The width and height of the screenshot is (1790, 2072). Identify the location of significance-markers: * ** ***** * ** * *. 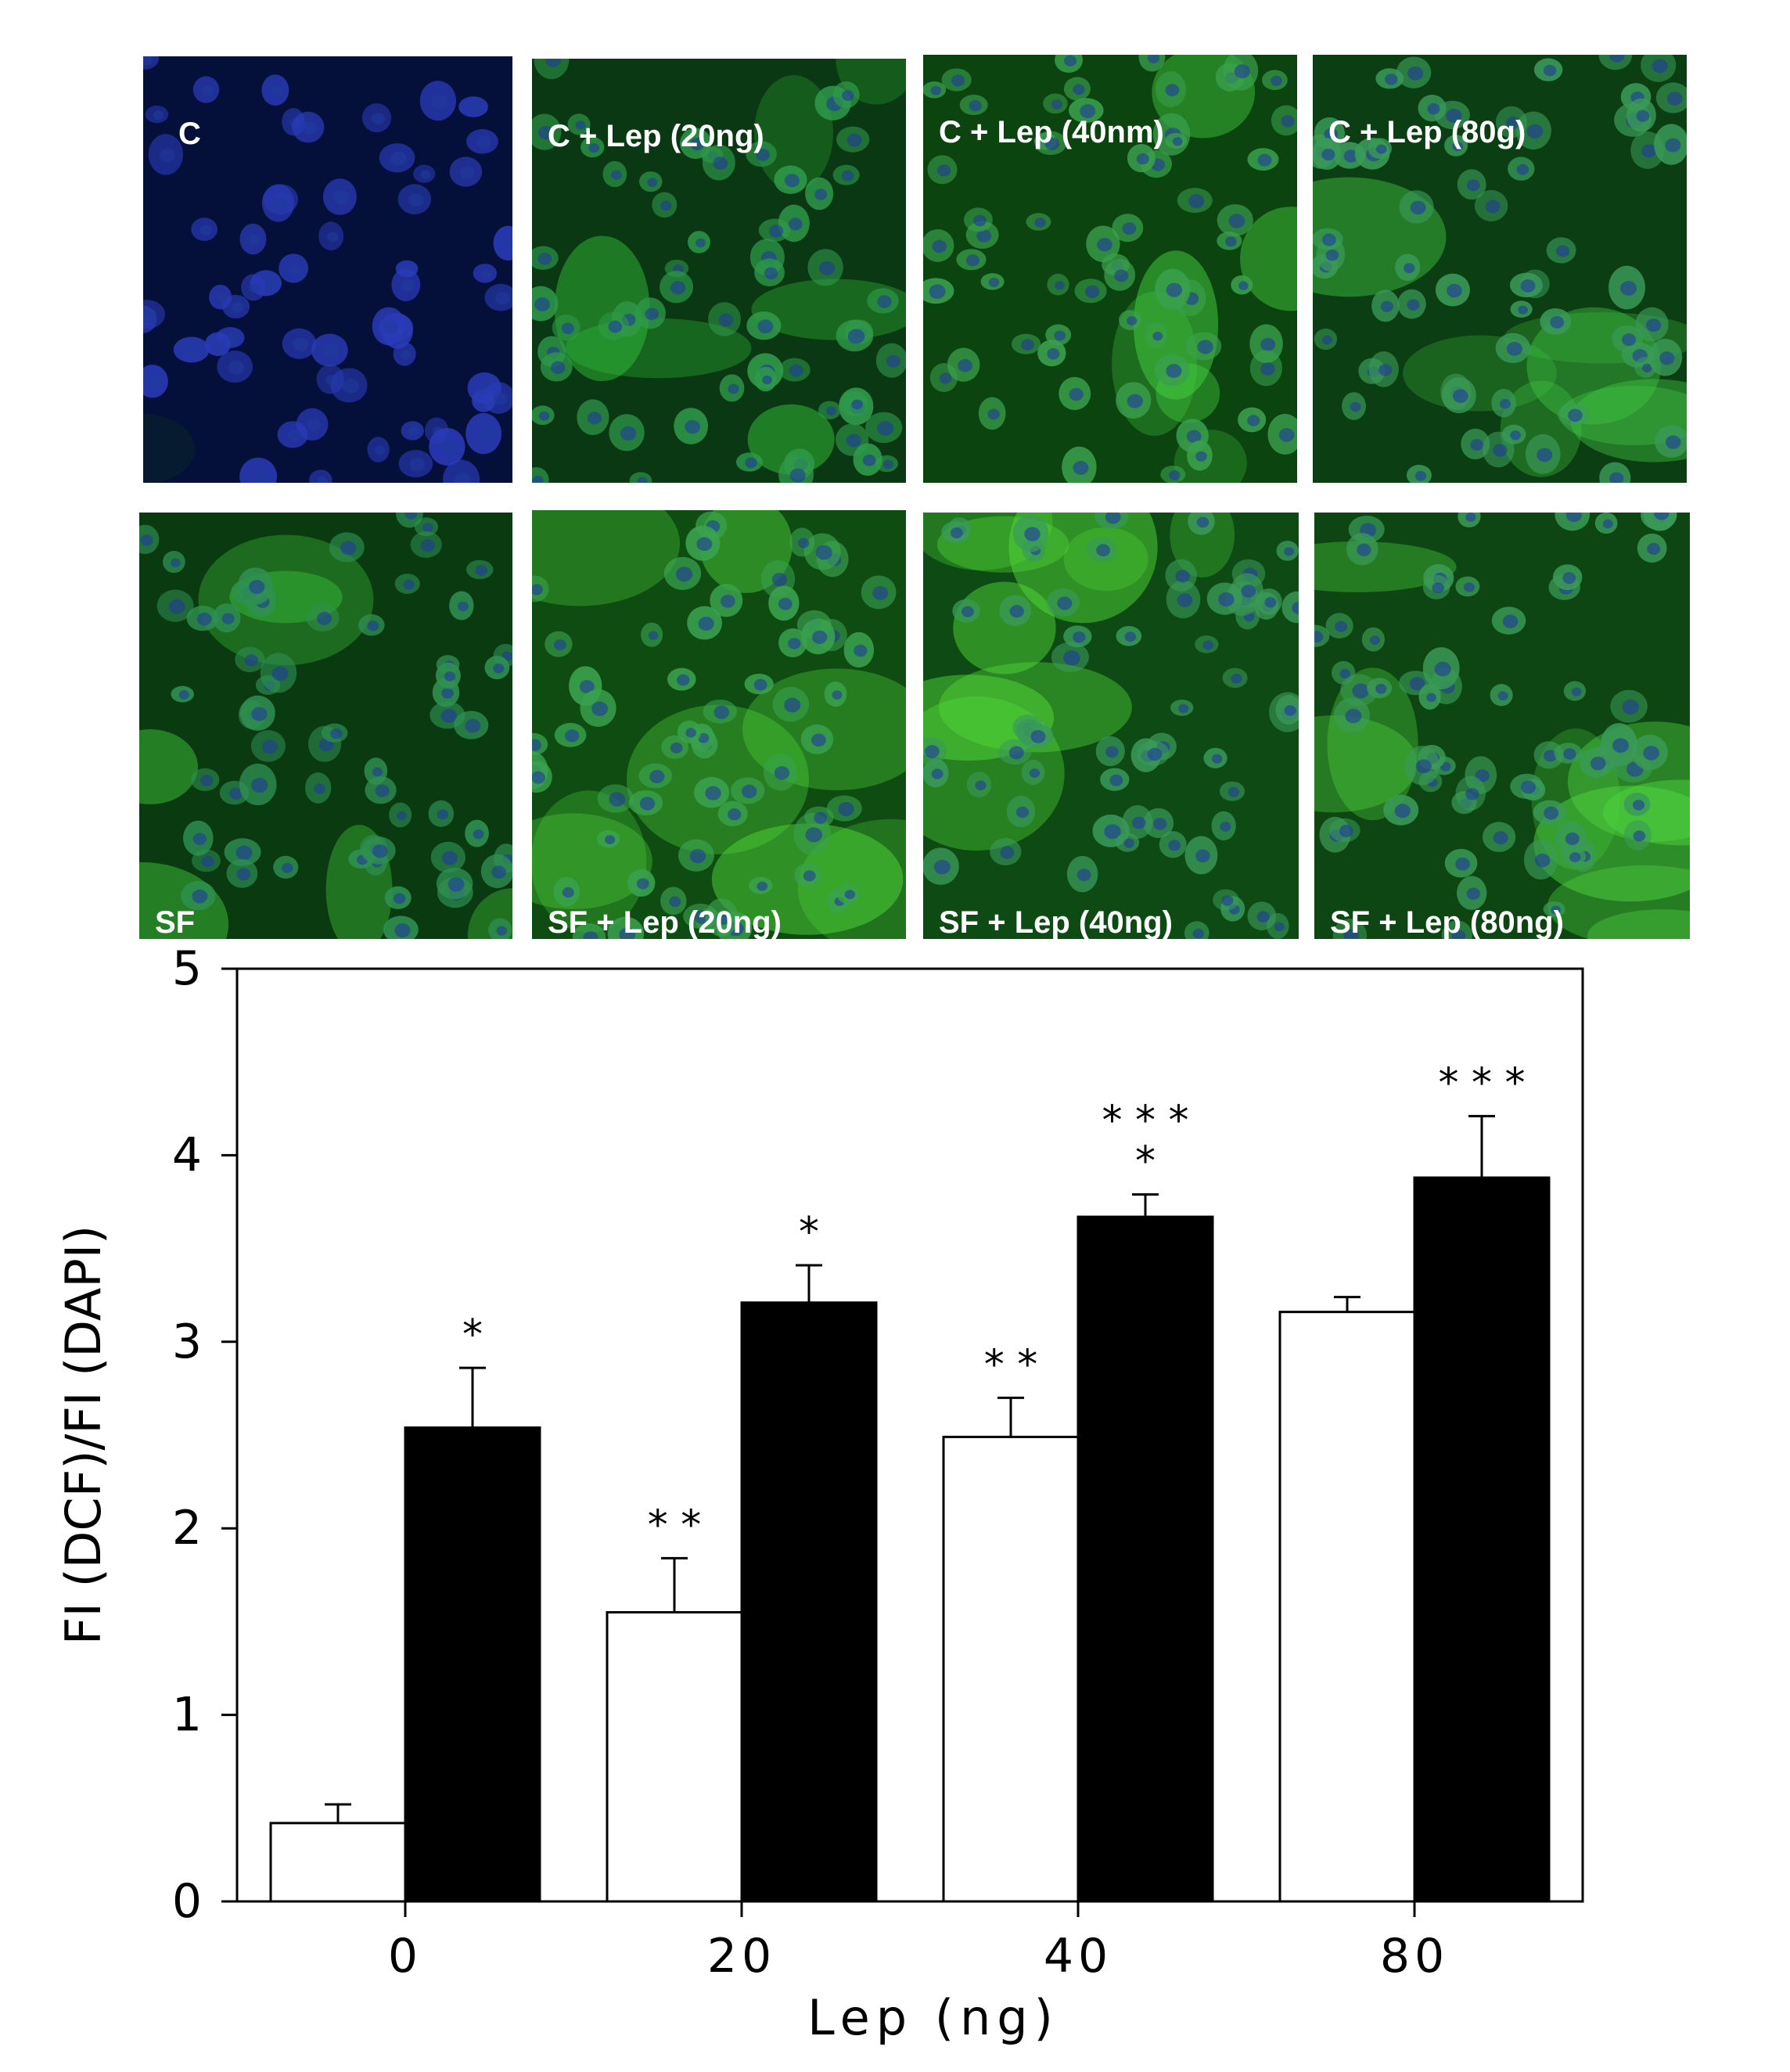
(994, 1304).